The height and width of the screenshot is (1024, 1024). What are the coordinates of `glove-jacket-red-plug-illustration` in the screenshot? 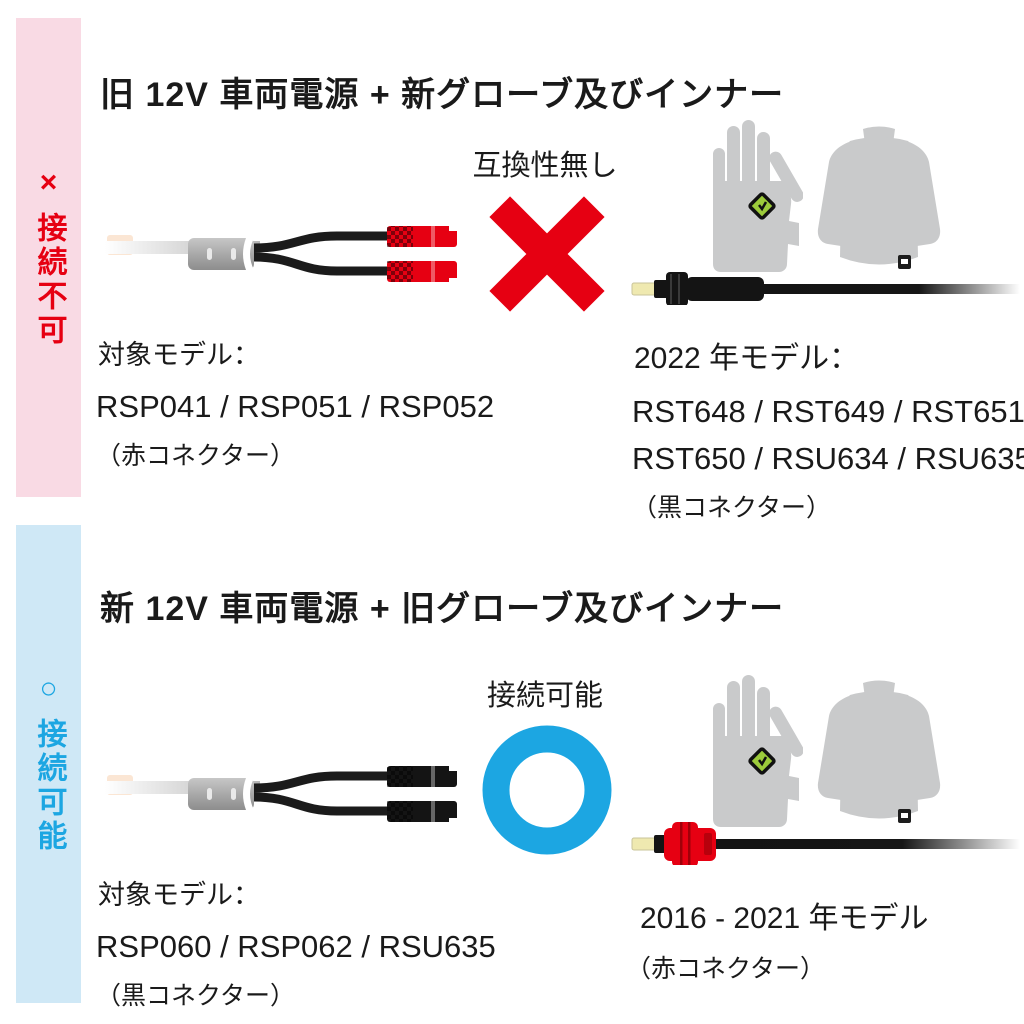 It's located at (825, 769).